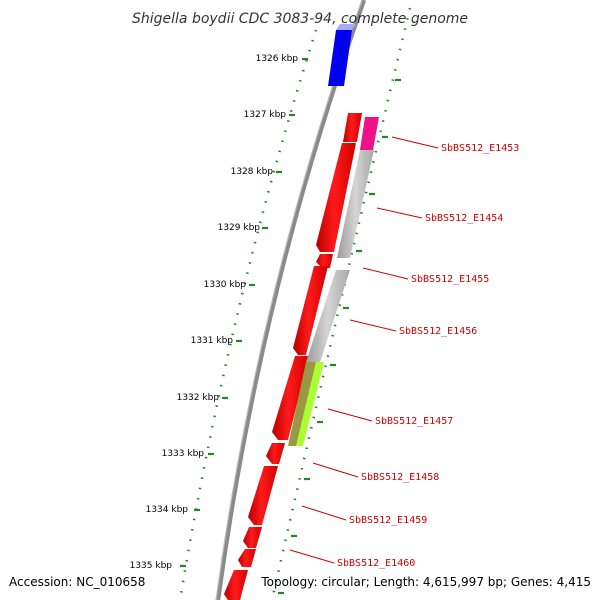  Describe the element at coordinates (198, 398) in the screenshot. I see `kbp-label: 1332 kbp` at that location.